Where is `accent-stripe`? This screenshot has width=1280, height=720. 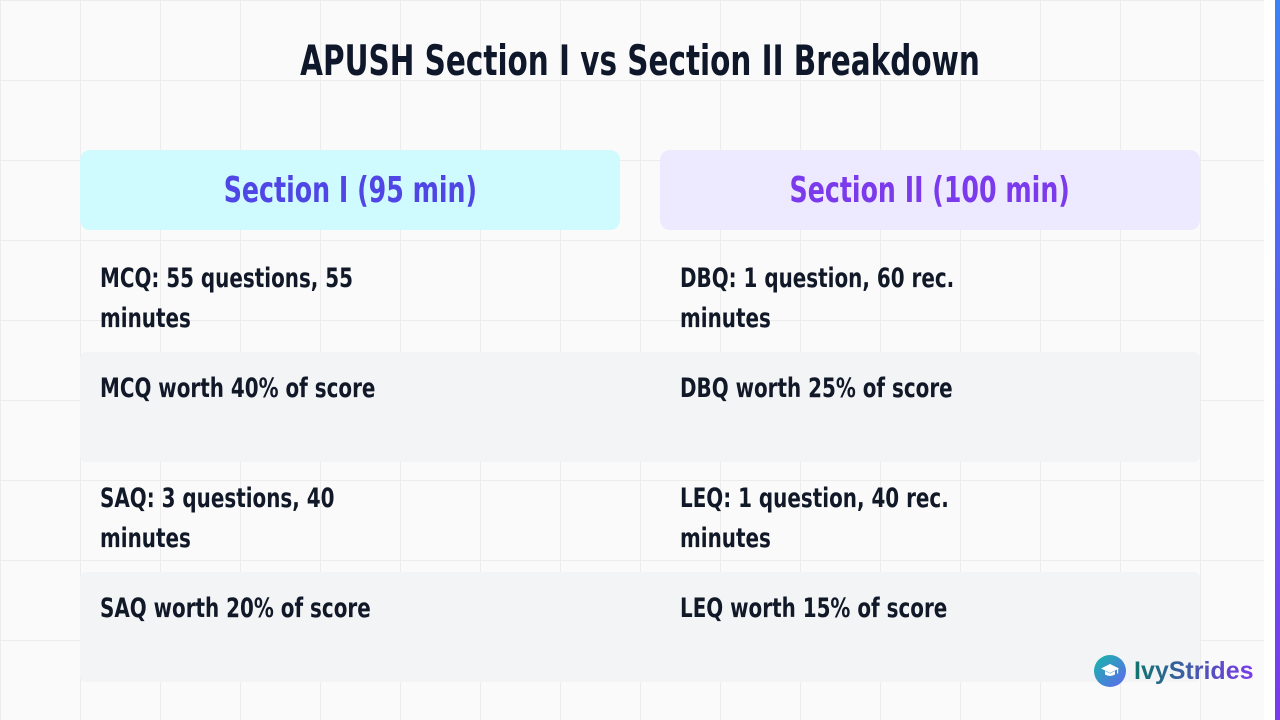
accent-stripe is located at coordinates (1277, 360).